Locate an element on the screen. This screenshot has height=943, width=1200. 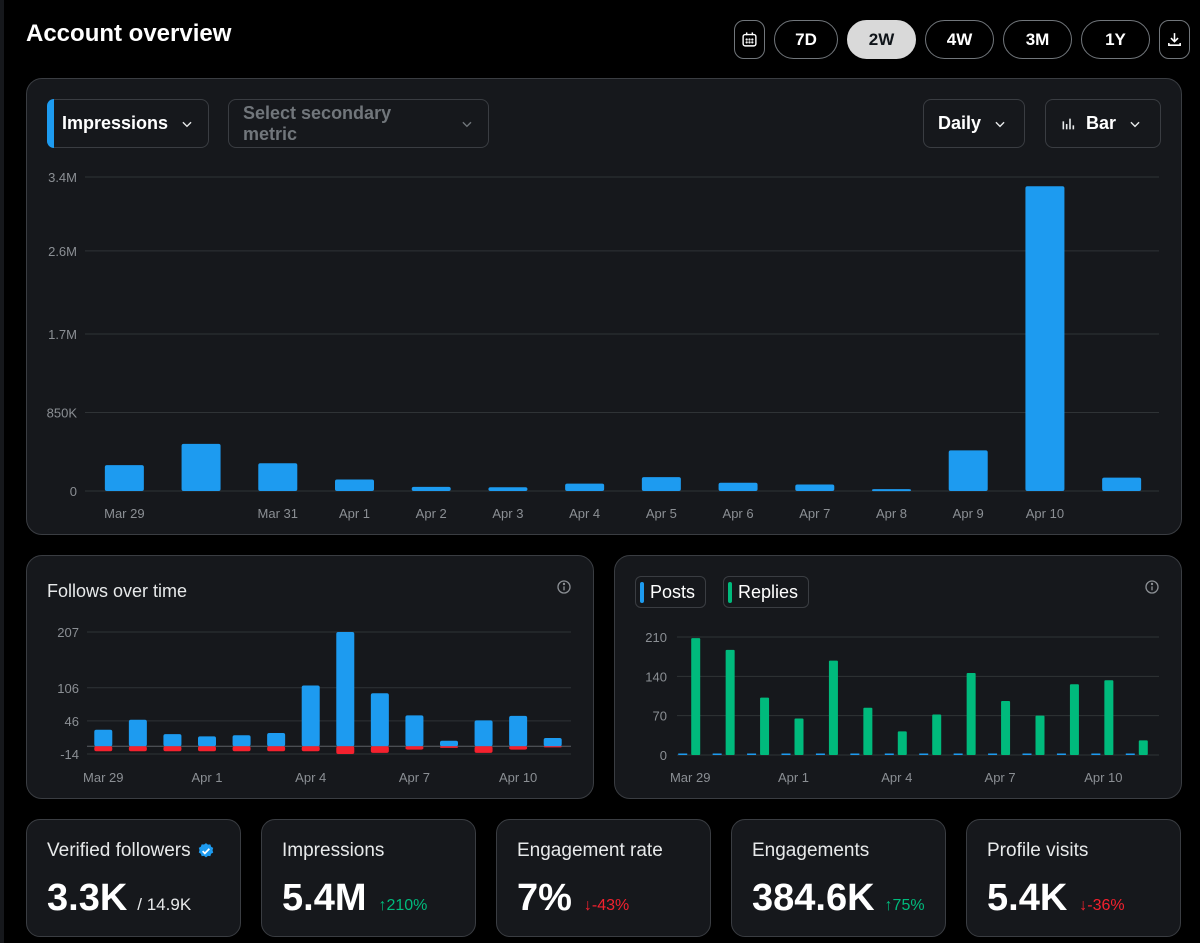
range-7d-button: 7D is located at coordinates (806, 39).